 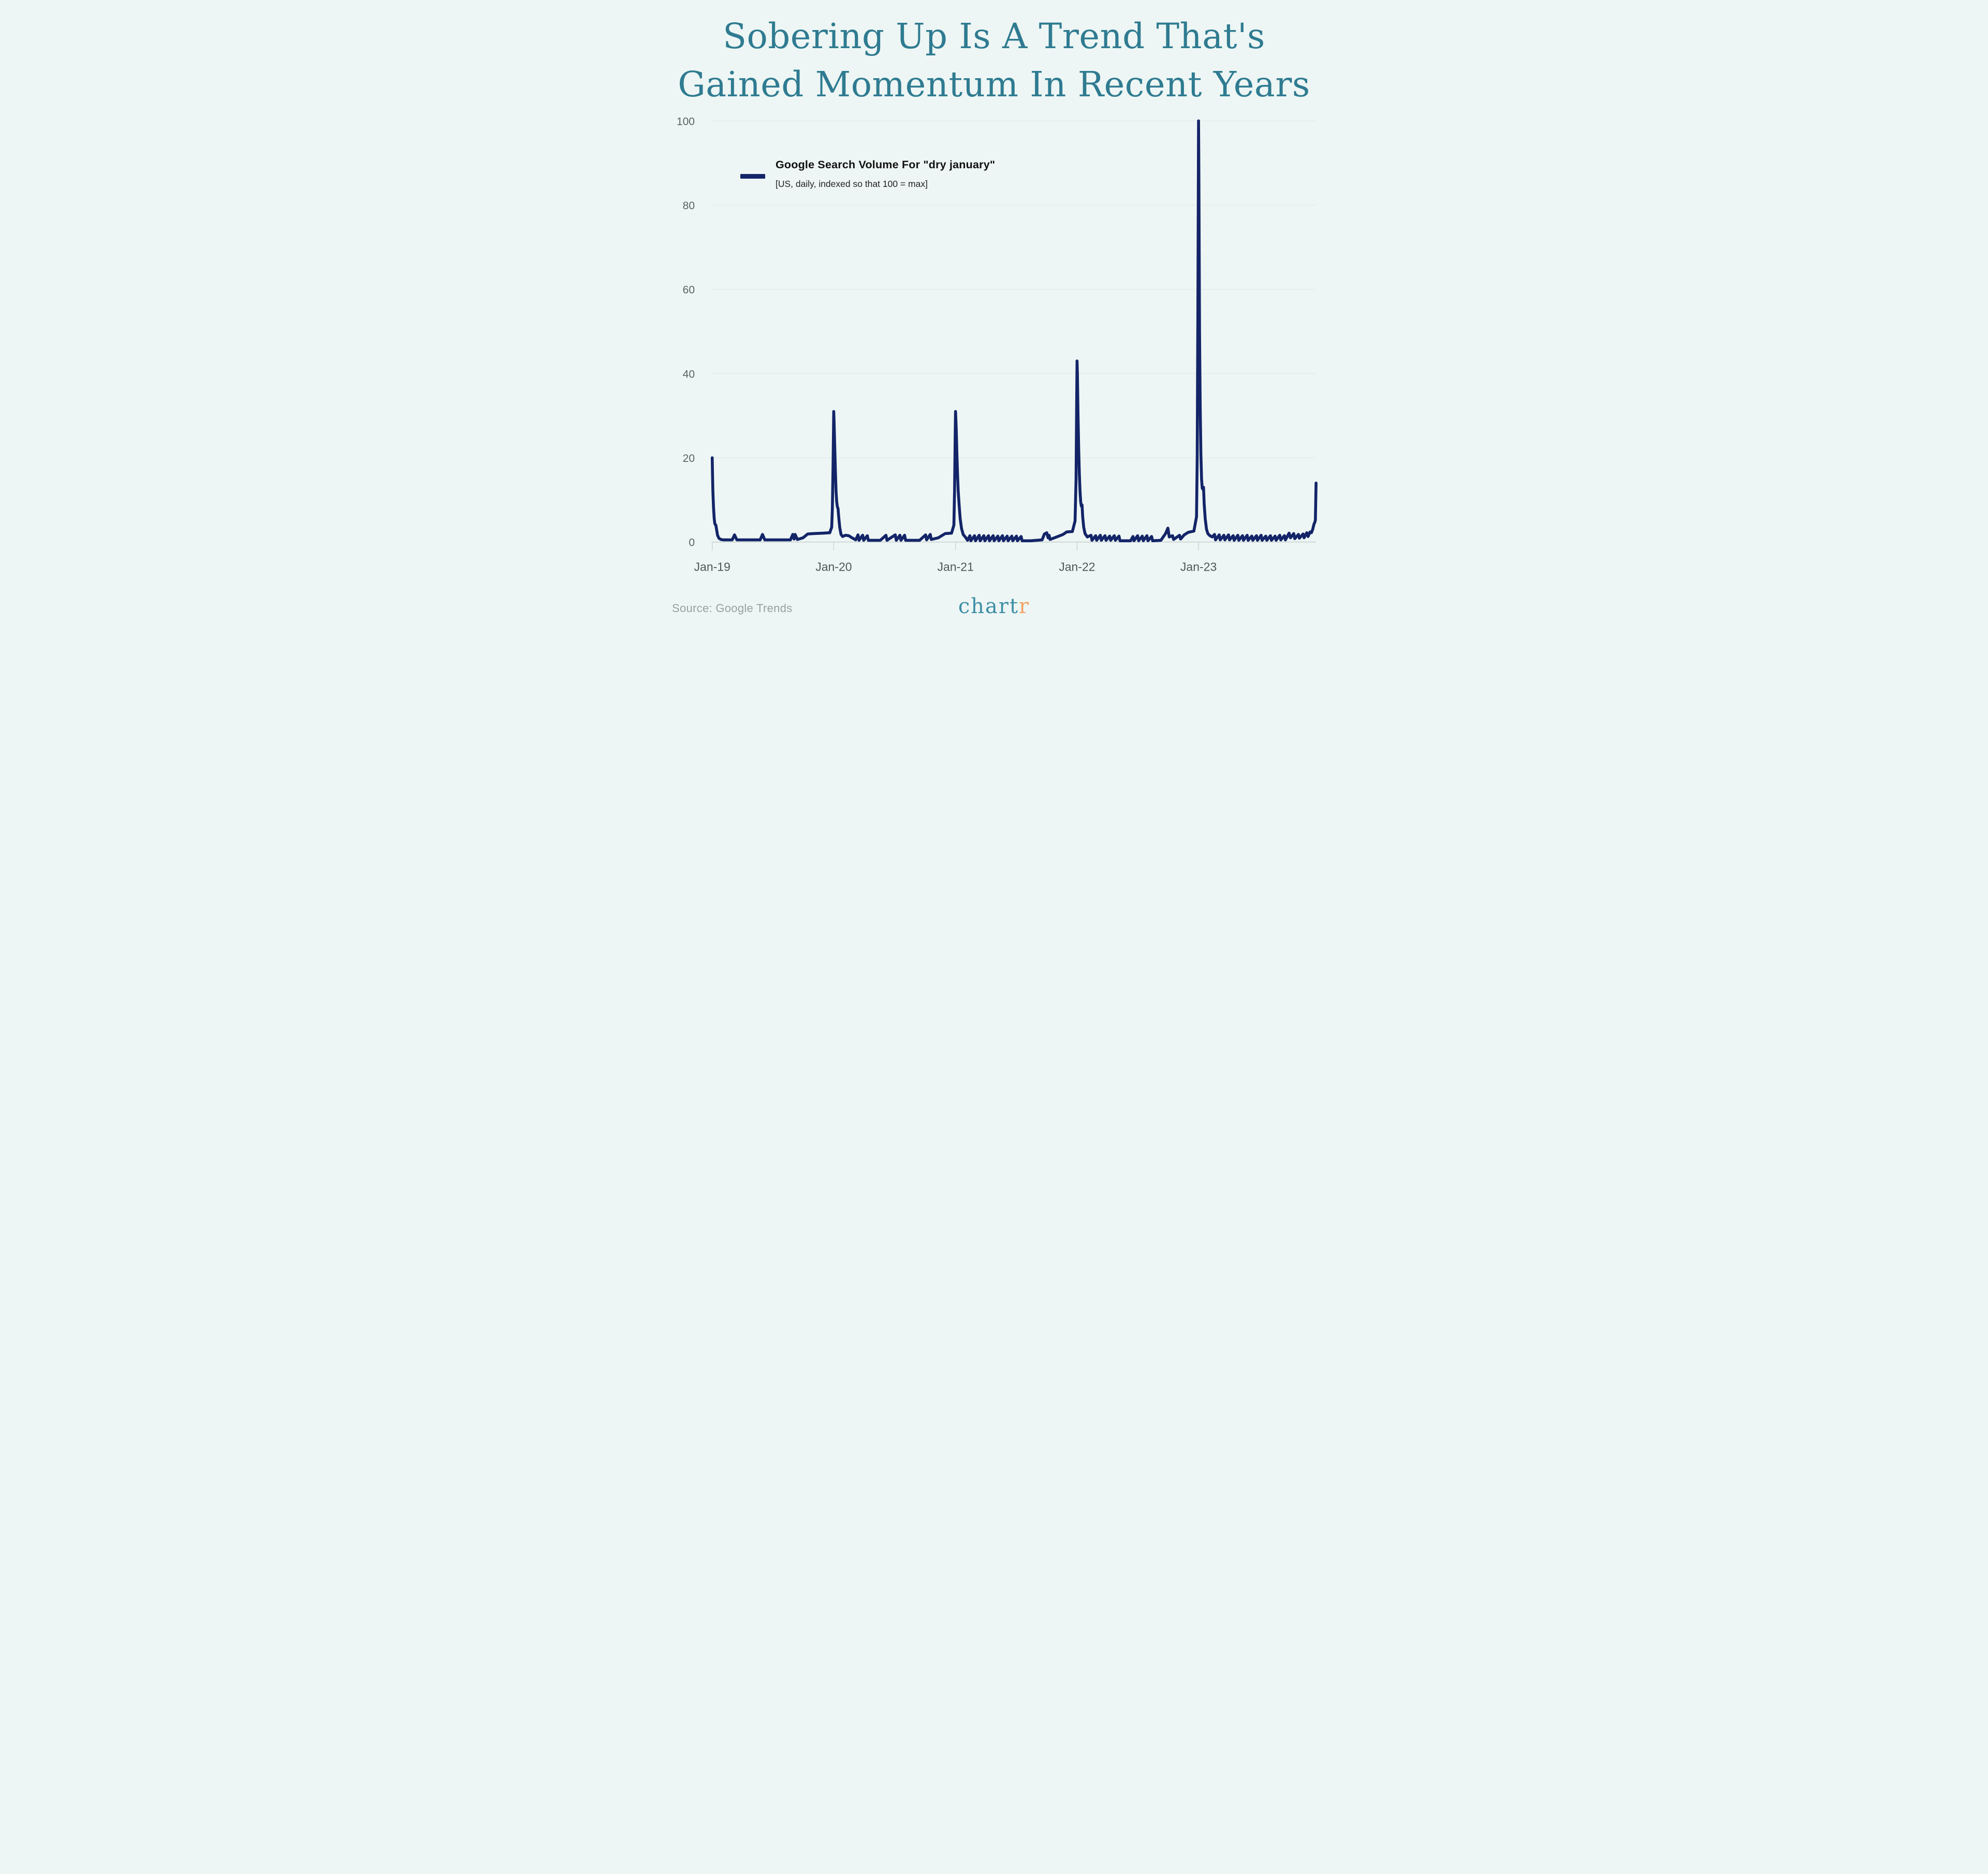 I want to click on x-tick-marks, so click(x=955, y=546).